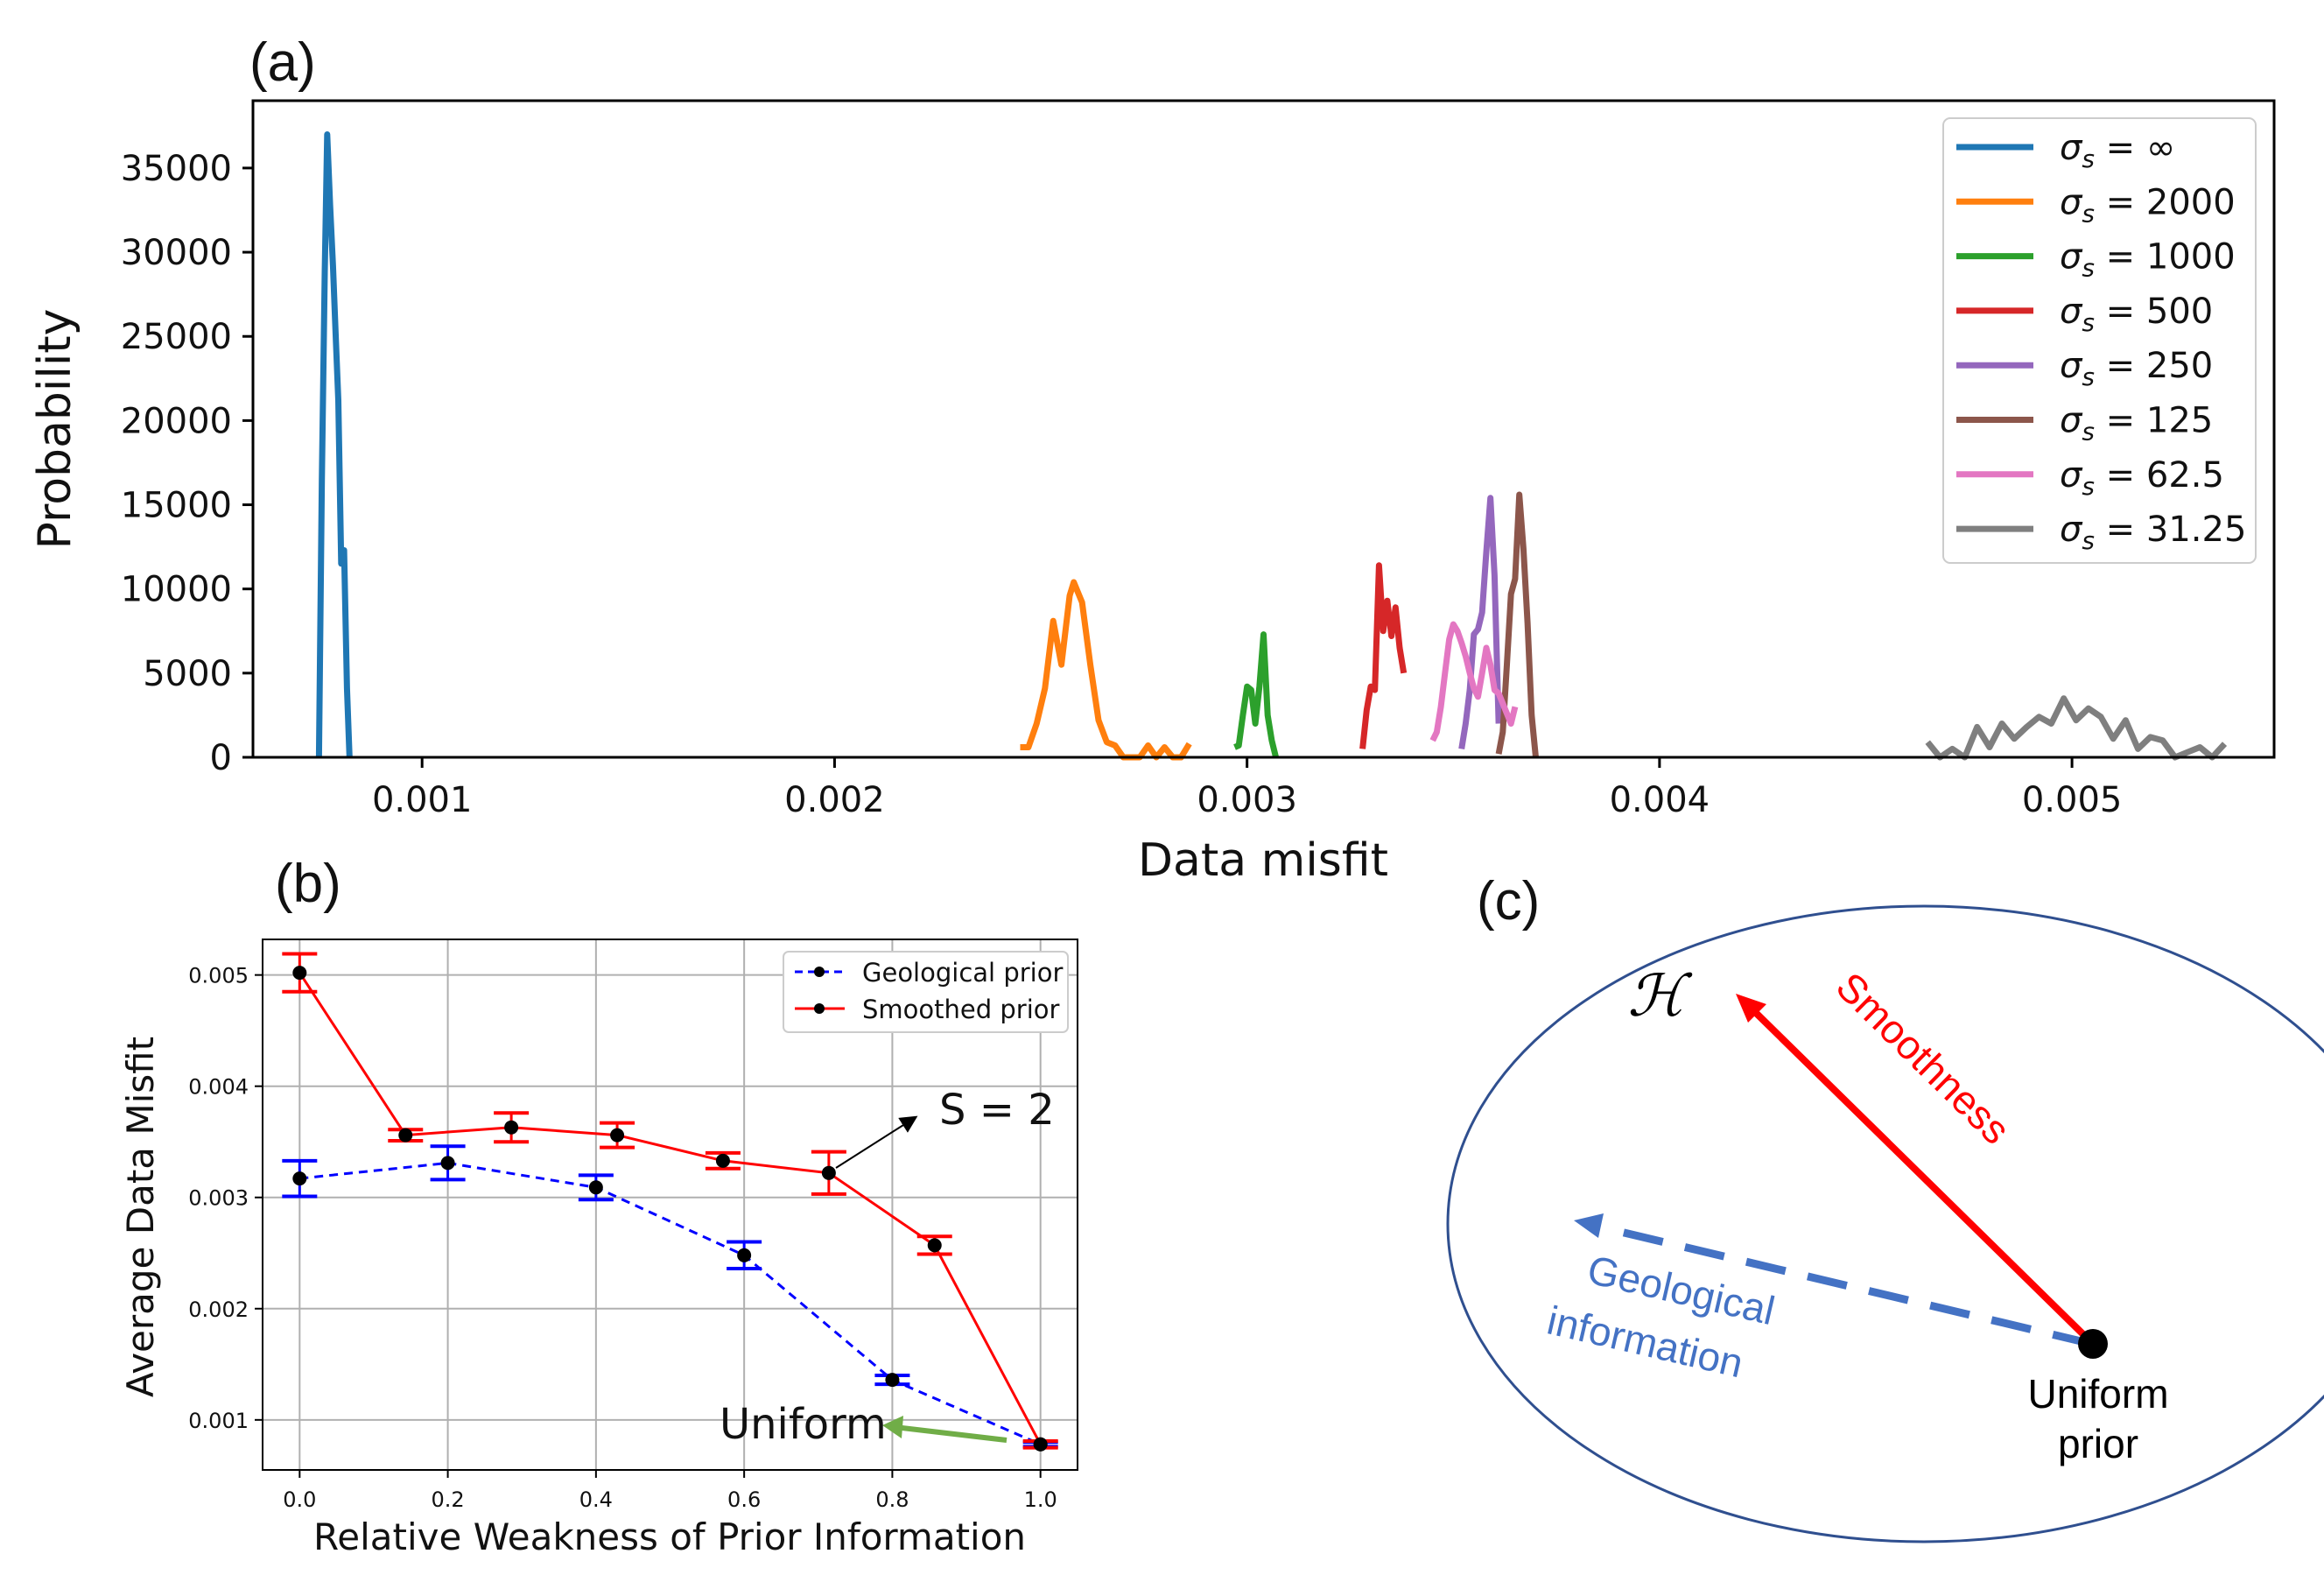  Describe the element at coordinates (187, 674) in the screenshot. I see `chart-a-ytick-label: 5000` at that location.